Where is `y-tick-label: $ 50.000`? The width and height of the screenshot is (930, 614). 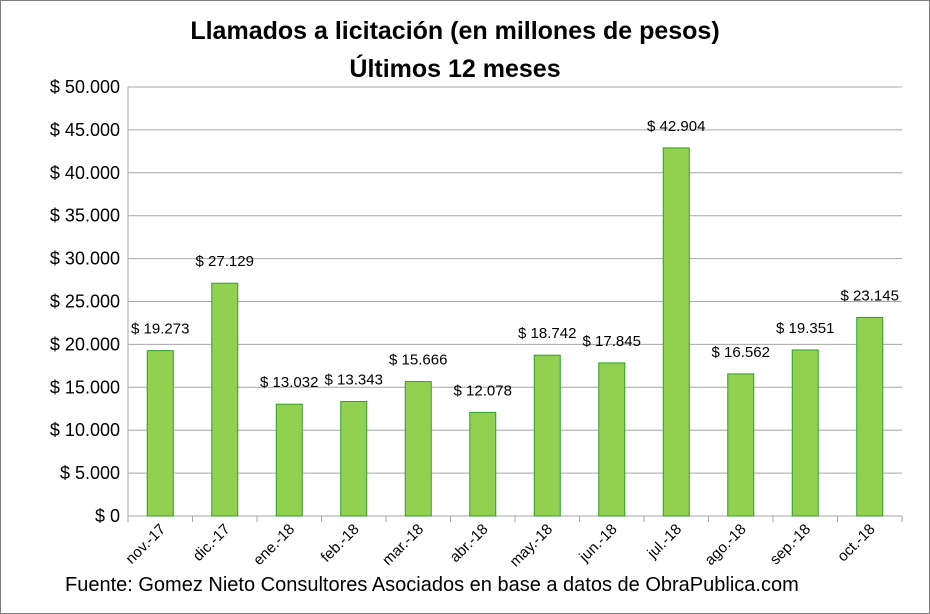
y-tick-label: $ 50.000 is located at coordinates (85, 87).